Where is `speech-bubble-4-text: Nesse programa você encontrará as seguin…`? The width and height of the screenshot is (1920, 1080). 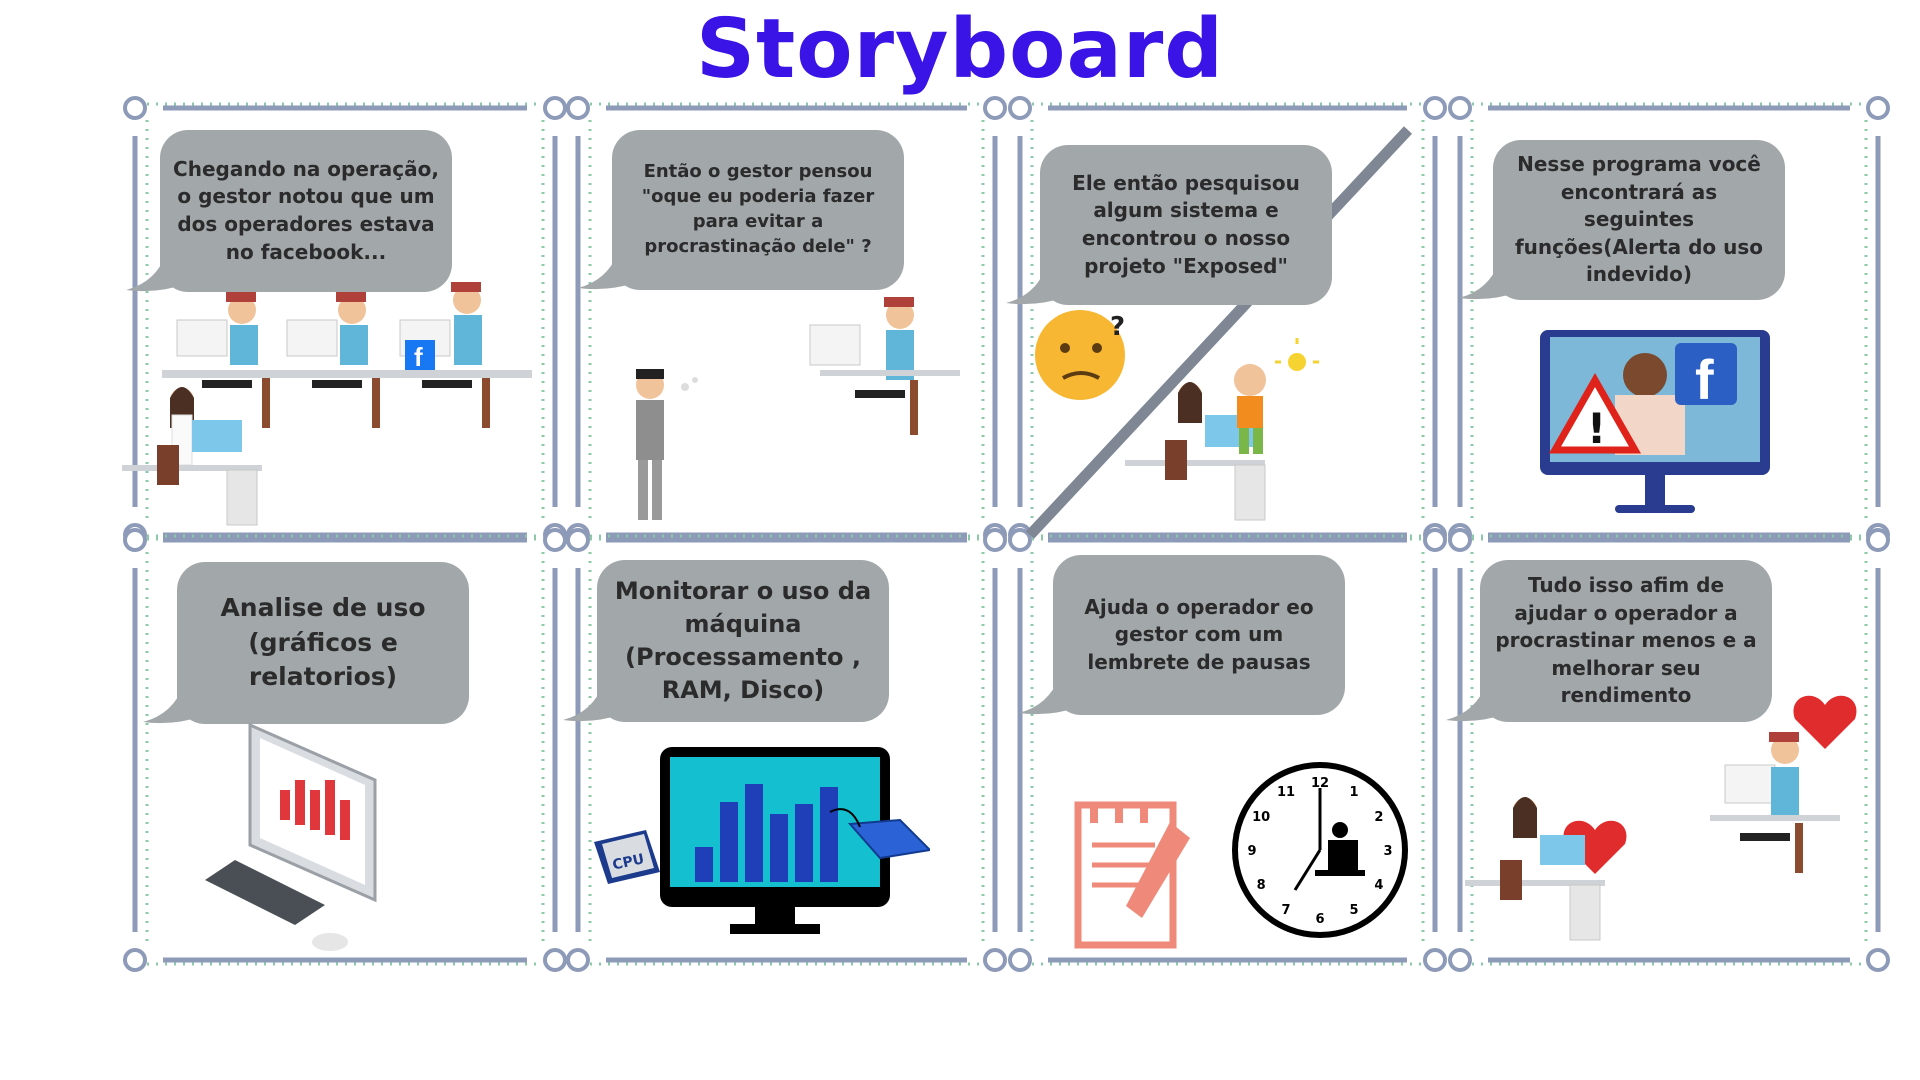 speech-bubble-4-text: Nesse programa você encontrará as seguin… is located at coordinates (1639, 219).